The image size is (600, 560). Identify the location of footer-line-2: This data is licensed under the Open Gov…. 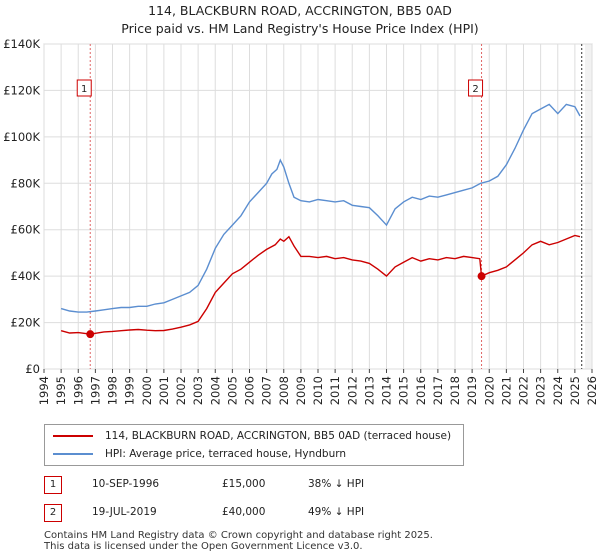
(203, 546).